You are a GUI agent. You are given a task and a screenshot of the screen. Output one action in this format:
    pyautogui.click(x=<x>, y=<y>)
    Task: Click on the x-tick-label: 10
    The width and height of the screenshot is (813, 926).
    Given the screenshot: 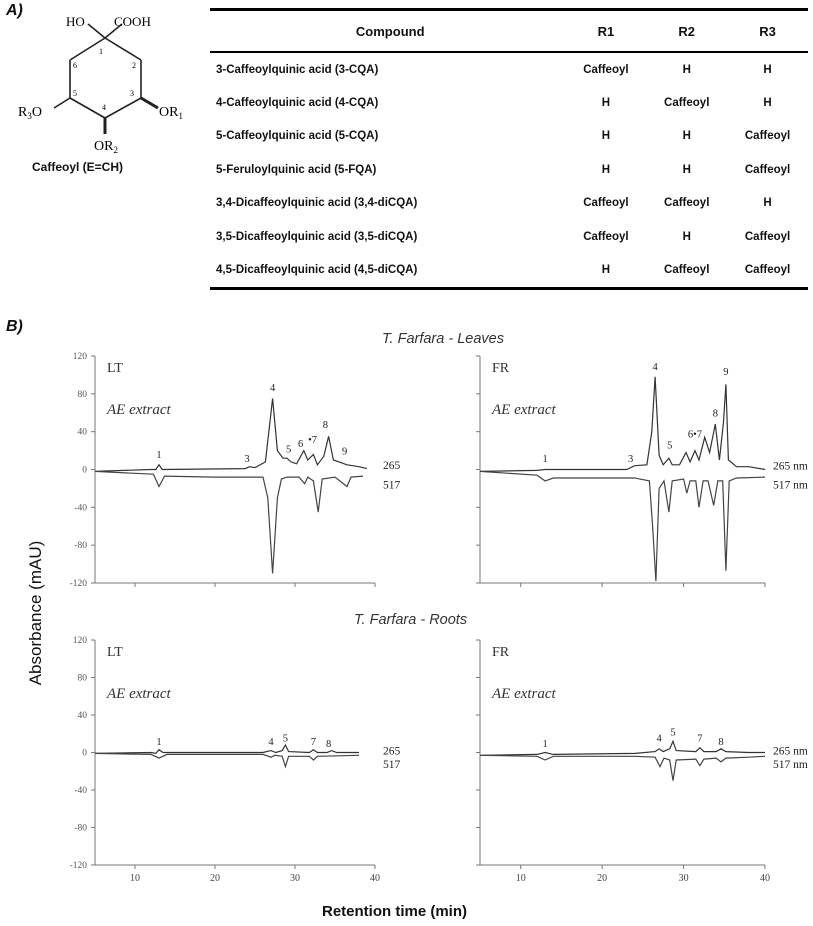 What is the action you would take?
    pyautogui.click(x=521, y=878)
    